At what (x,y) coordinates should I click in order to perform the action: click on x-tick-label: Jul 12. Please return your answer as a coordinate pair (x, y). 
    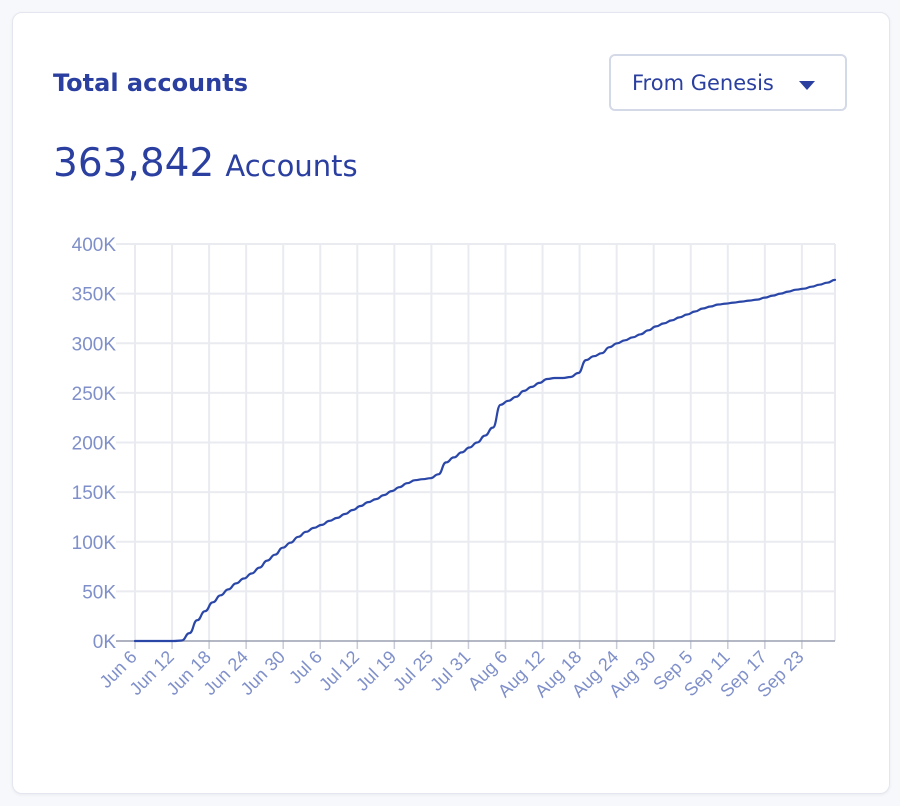
    Looking at the image, I should click on (339, 671).